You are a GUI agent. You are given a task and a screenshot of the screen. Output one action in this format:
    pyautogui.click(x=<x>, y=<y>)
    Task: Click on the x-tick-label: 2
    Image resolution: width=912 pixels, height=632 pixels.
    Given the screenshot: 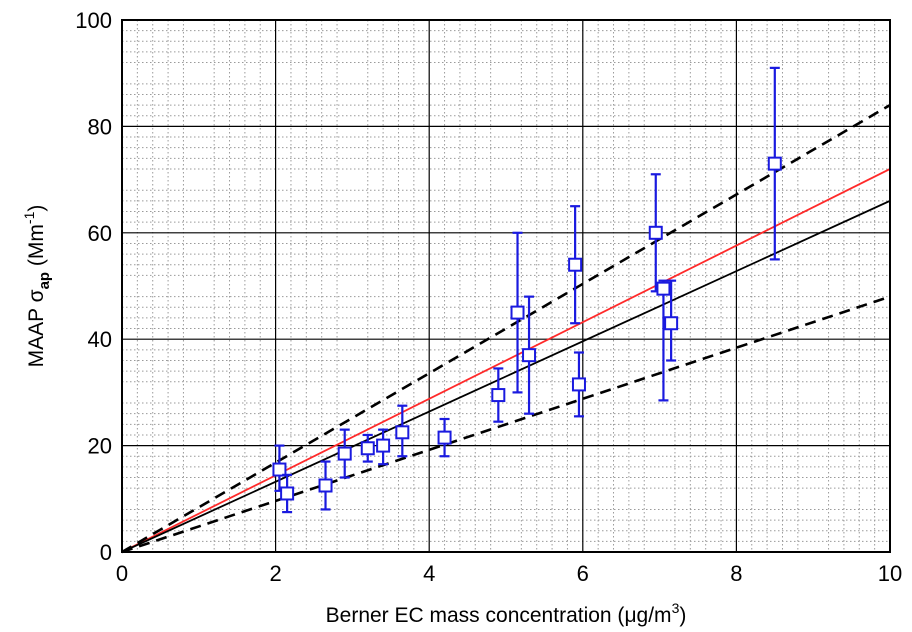 What is the action you would take?
    pyautogui.click(x=275, y=573)
    